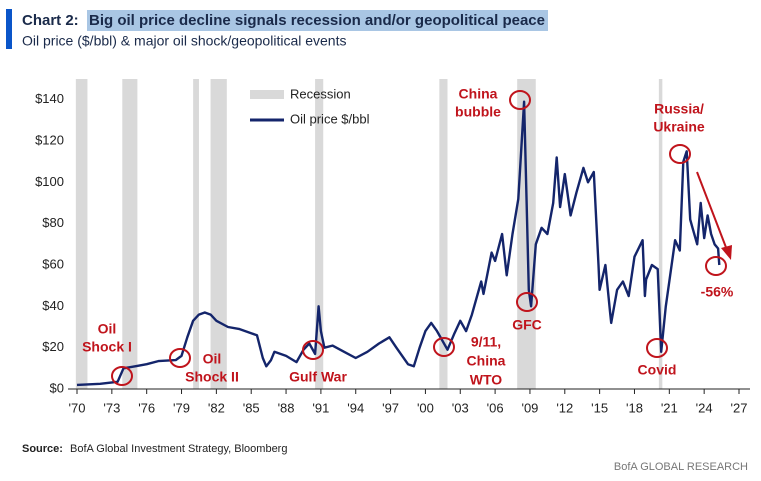  I want to click on x-tick-label: '70, so click(77, 407).